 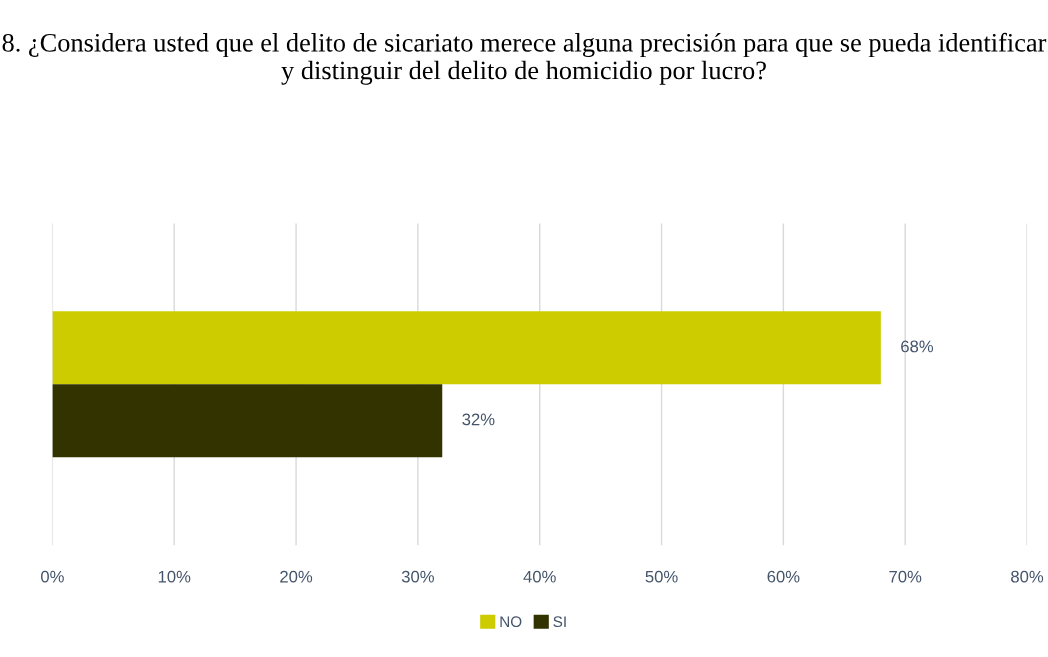 I want to click on x-tick-label: 0%, so click(x=52, y=576).